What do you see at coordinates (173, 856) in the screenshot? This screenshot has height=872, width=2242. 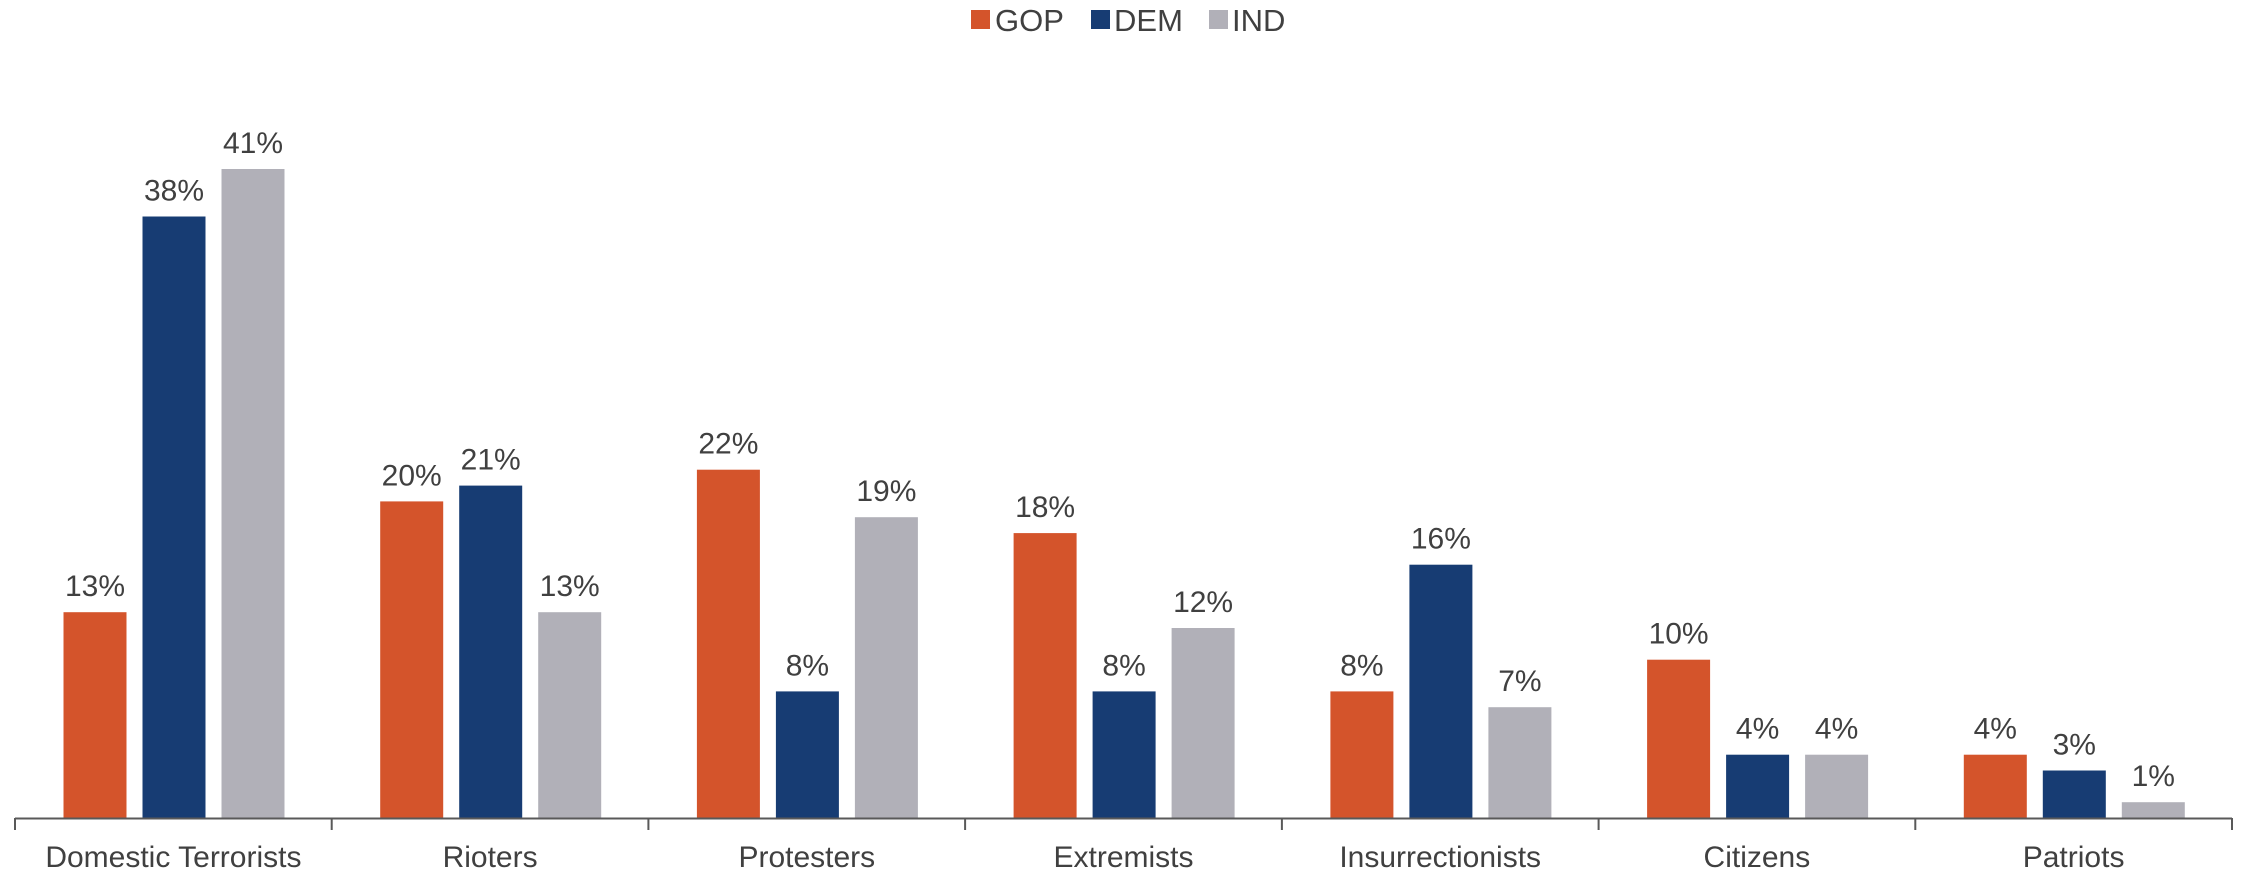 I see `x-tick-label-0: Domestic Terrorists` at bounding box center [173, 856].